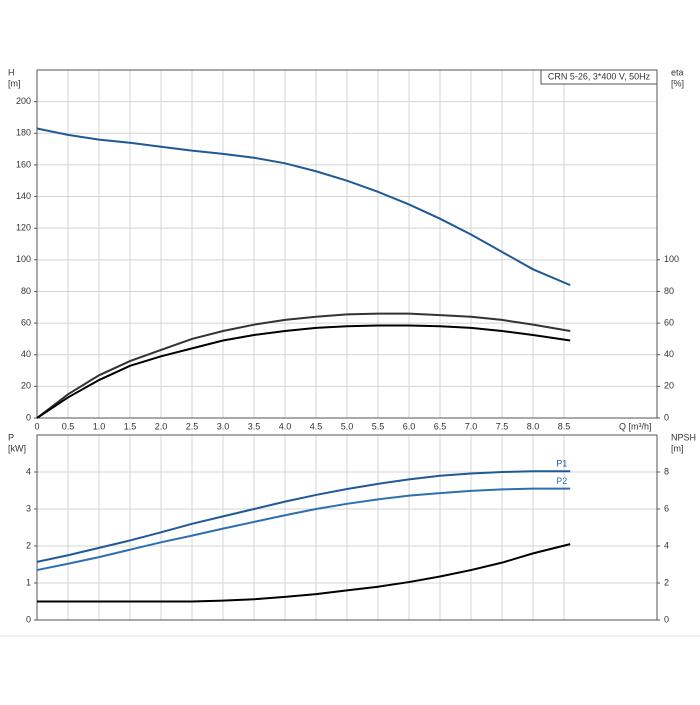 The image size is (700, 705). I want to click on x-tick-label: 1.5, so click(130, 426).